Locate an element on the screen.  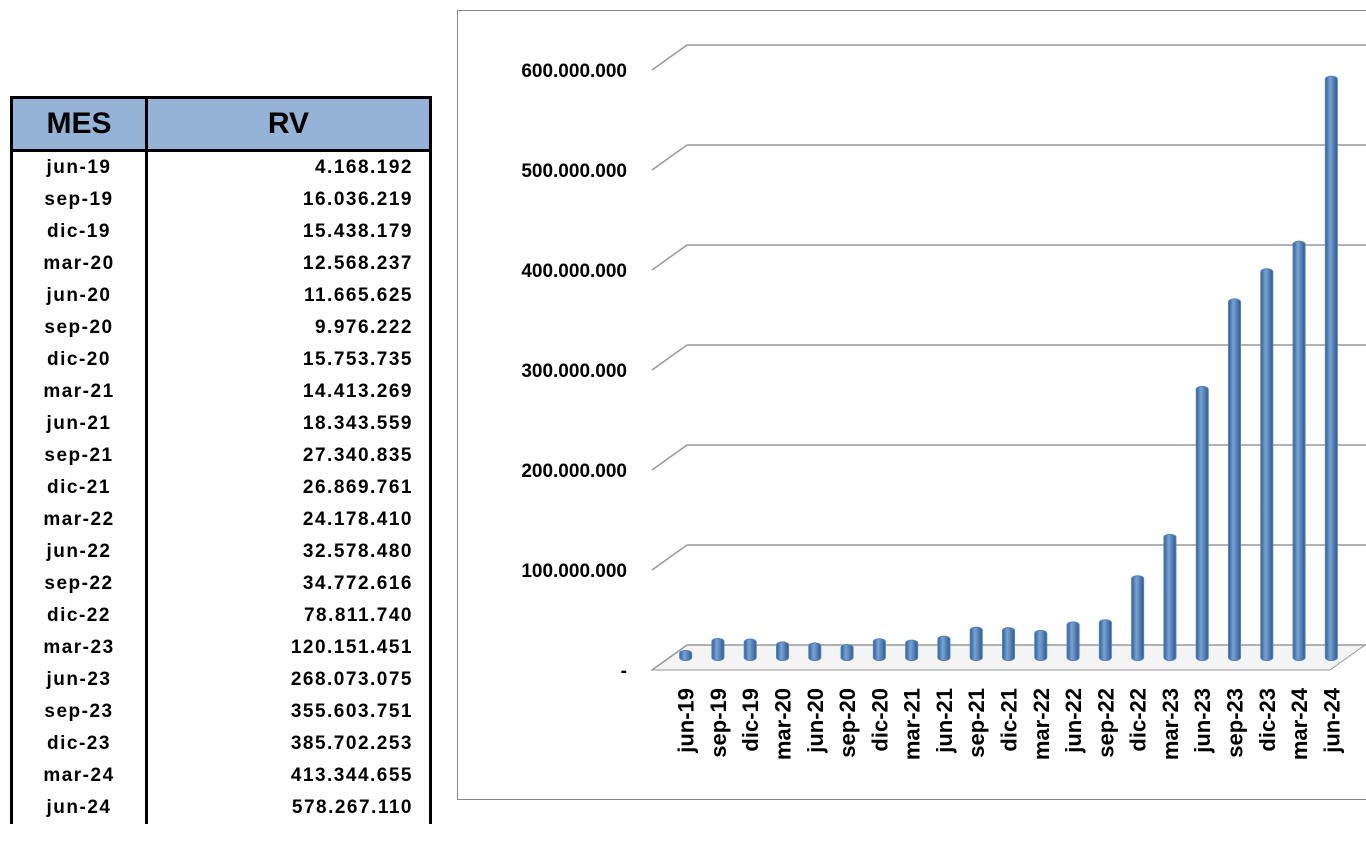
value-cell: 578.267.110 is located at coordinates (288, 808).